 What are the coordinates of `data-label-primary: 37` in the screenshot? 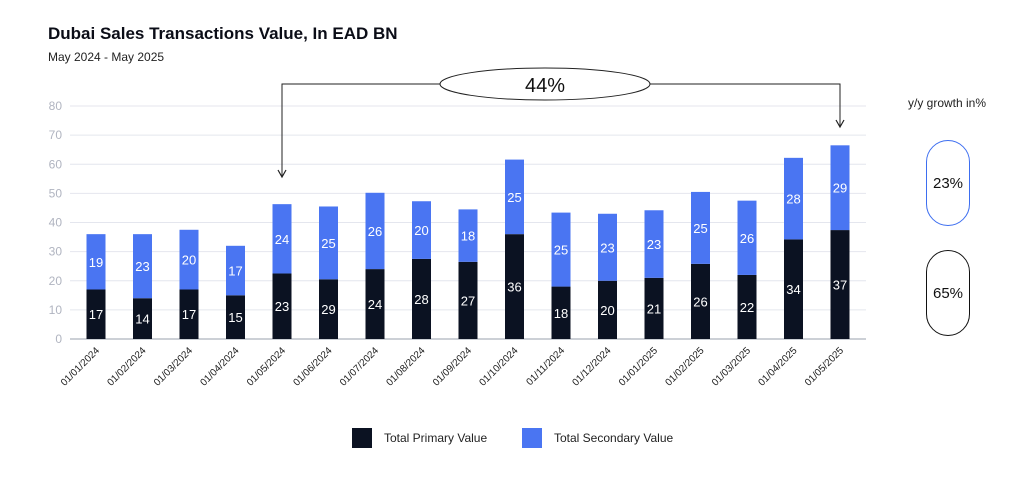 It's located at (840, 285).